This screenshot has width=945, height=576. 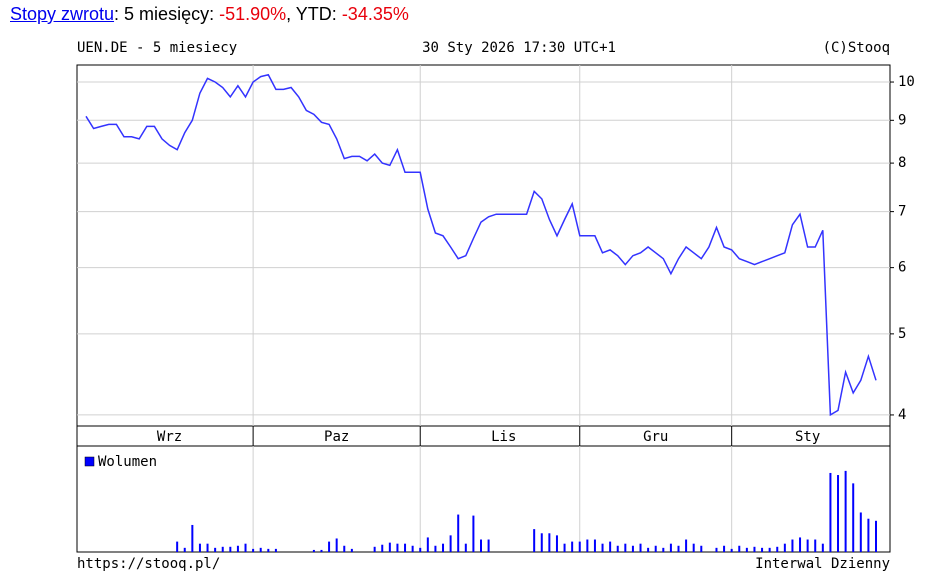 I want to click on x-tick-label: Lis, so click(x=503, y=437).